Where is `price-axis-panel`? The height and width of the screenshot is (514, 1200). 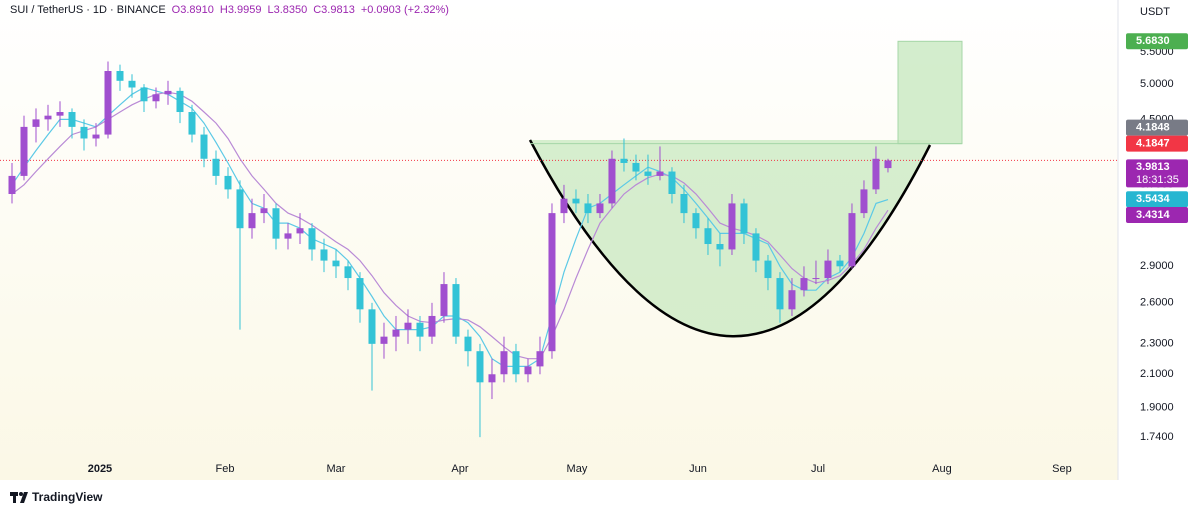
price-axis-panel is located at coordinates (1159, 240).